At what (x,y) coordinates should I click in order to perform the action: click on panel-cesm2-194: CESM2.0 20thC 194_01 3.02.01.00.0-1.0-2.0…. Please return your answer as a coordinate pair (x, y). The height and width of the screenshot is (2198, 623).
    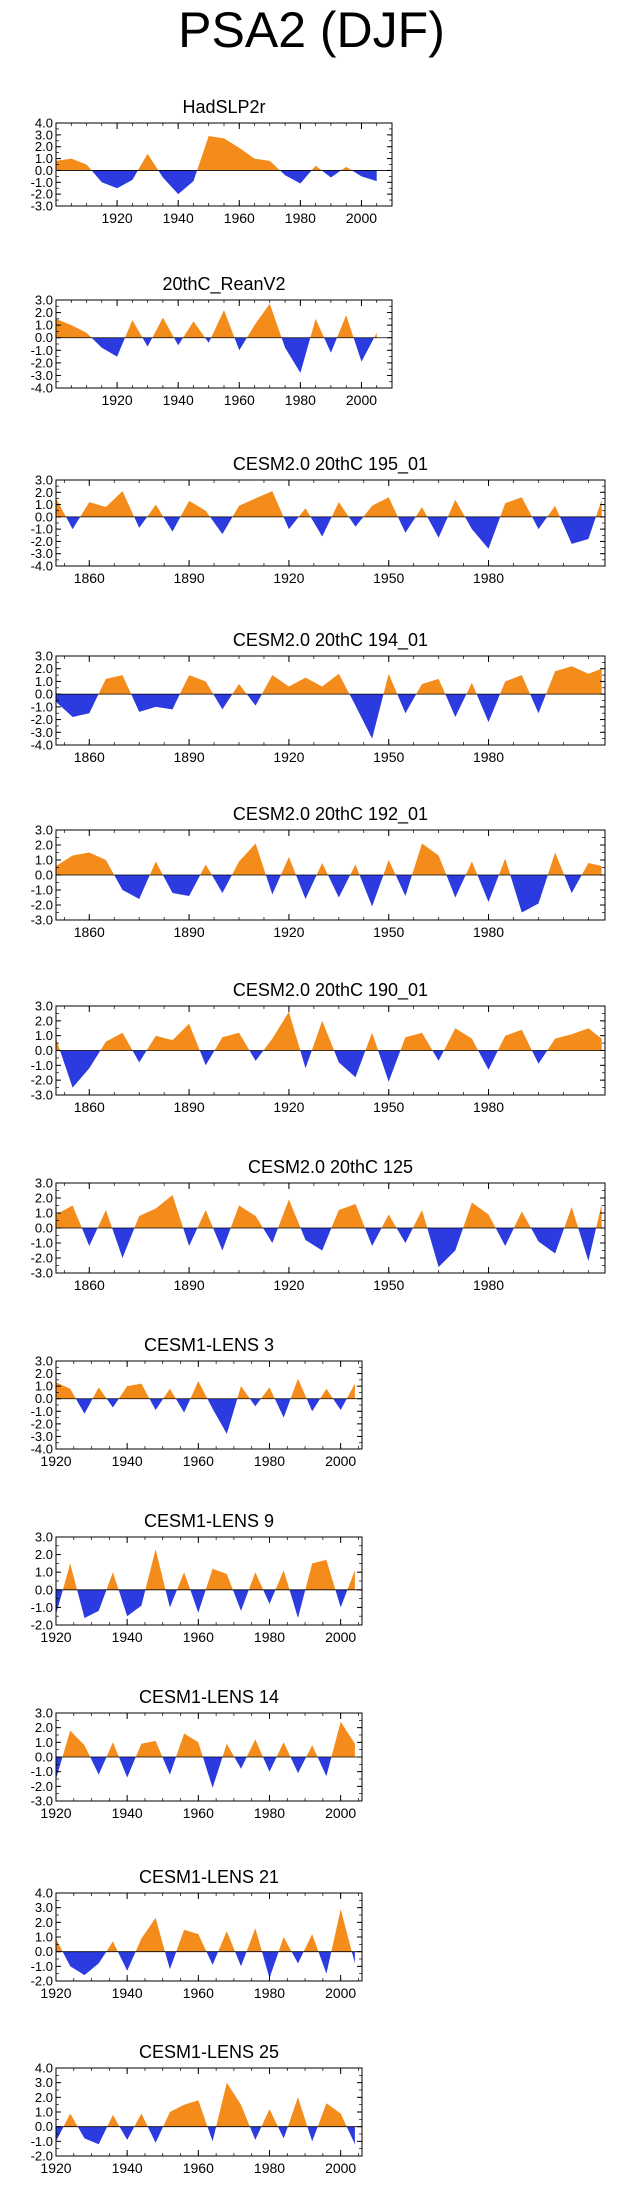
    Looking at the image, I should click on (318, 697).